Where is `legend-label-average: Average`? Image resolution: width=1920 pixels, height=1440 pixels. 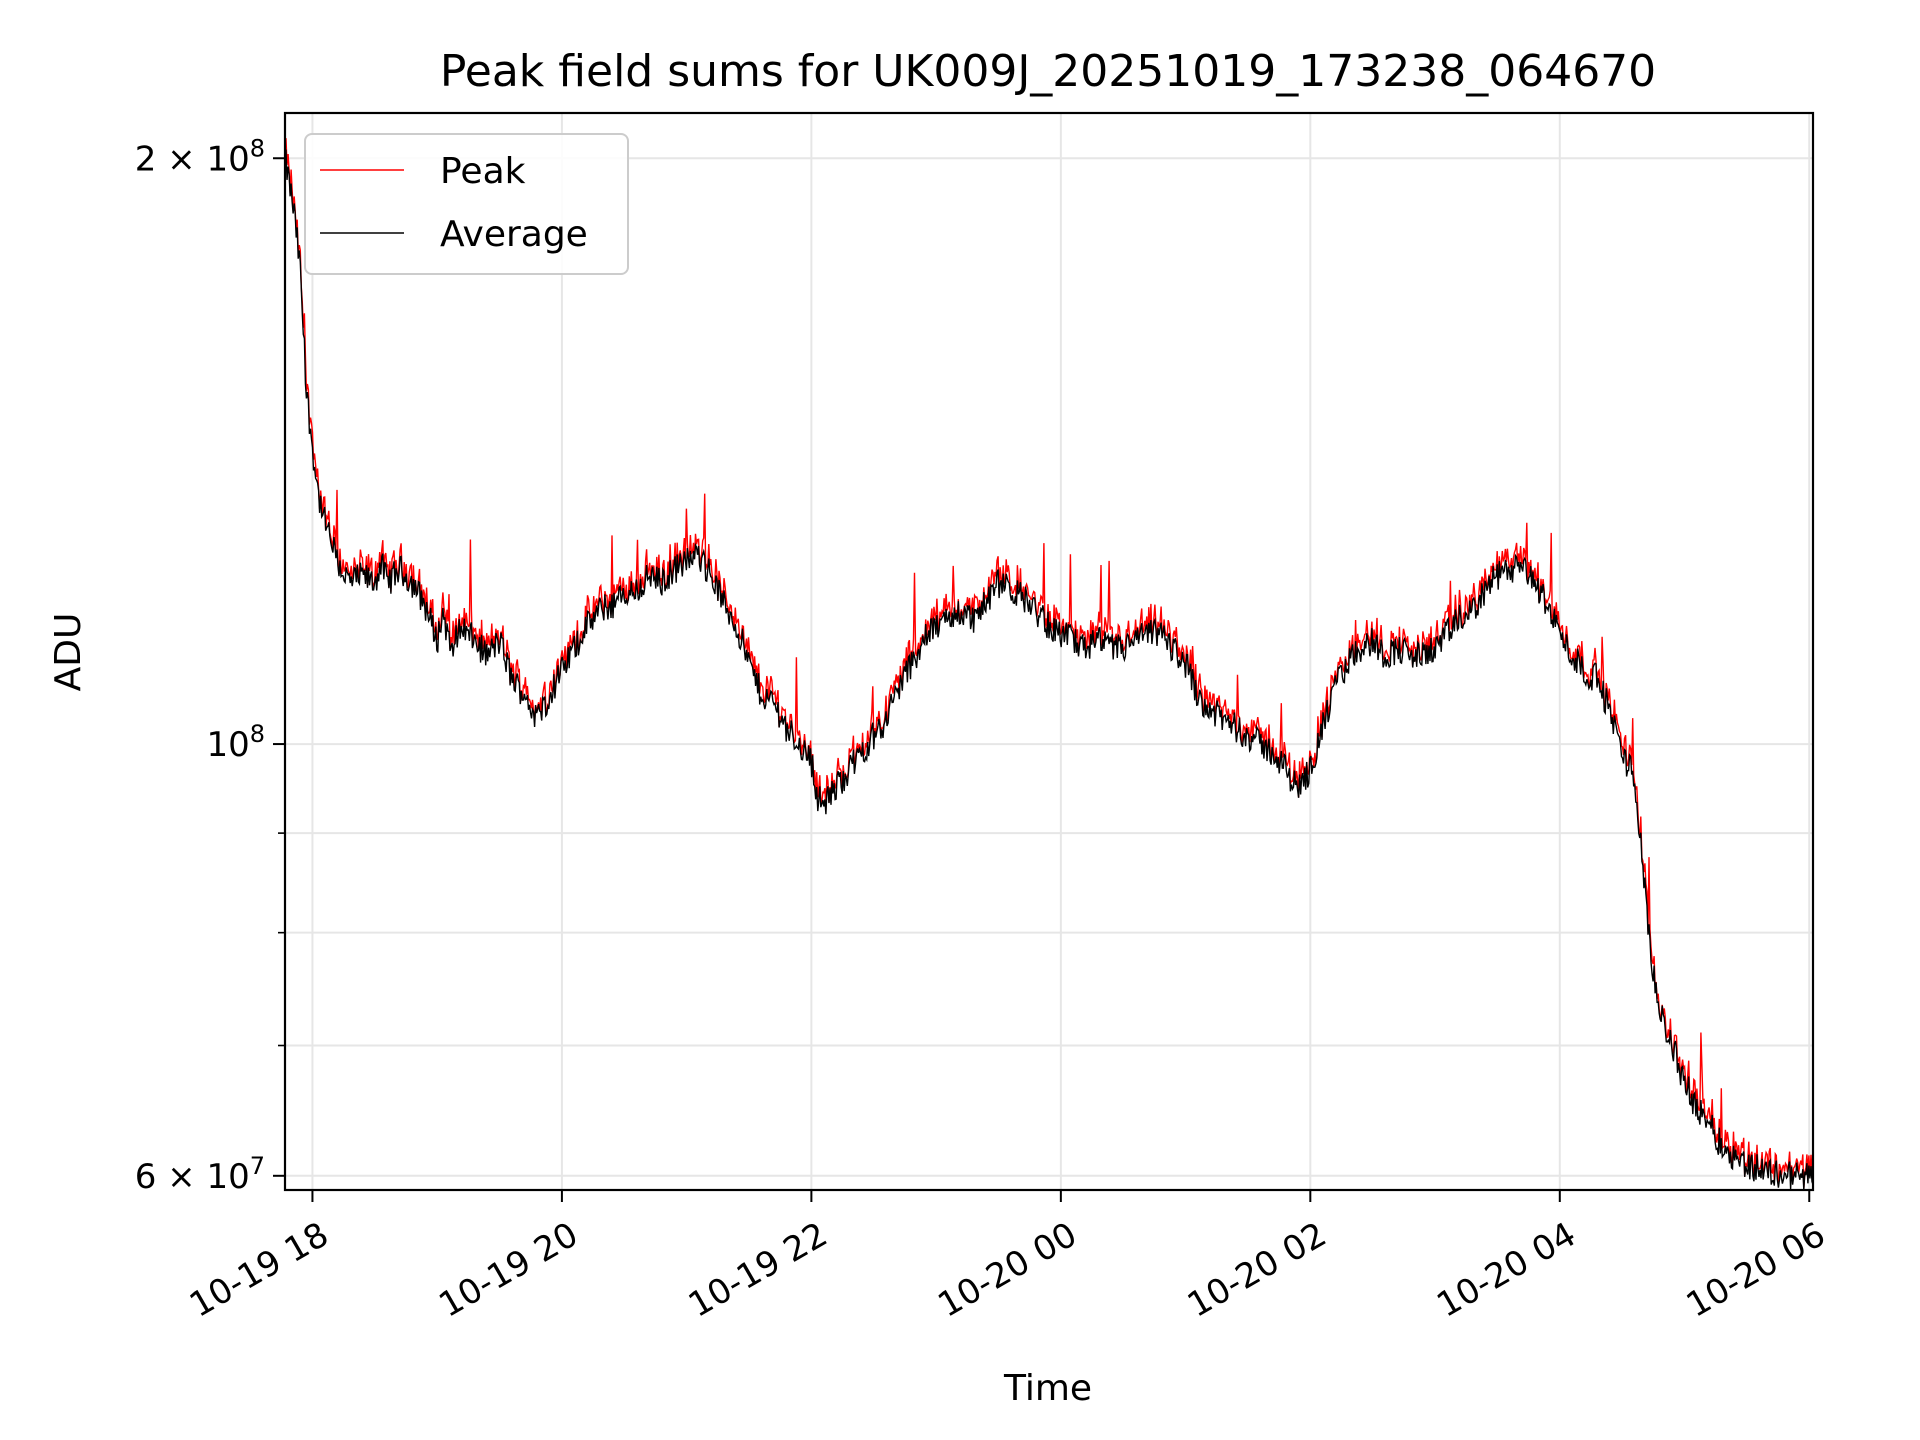 legend-label-average: Average is located at coordinates (514, 234).